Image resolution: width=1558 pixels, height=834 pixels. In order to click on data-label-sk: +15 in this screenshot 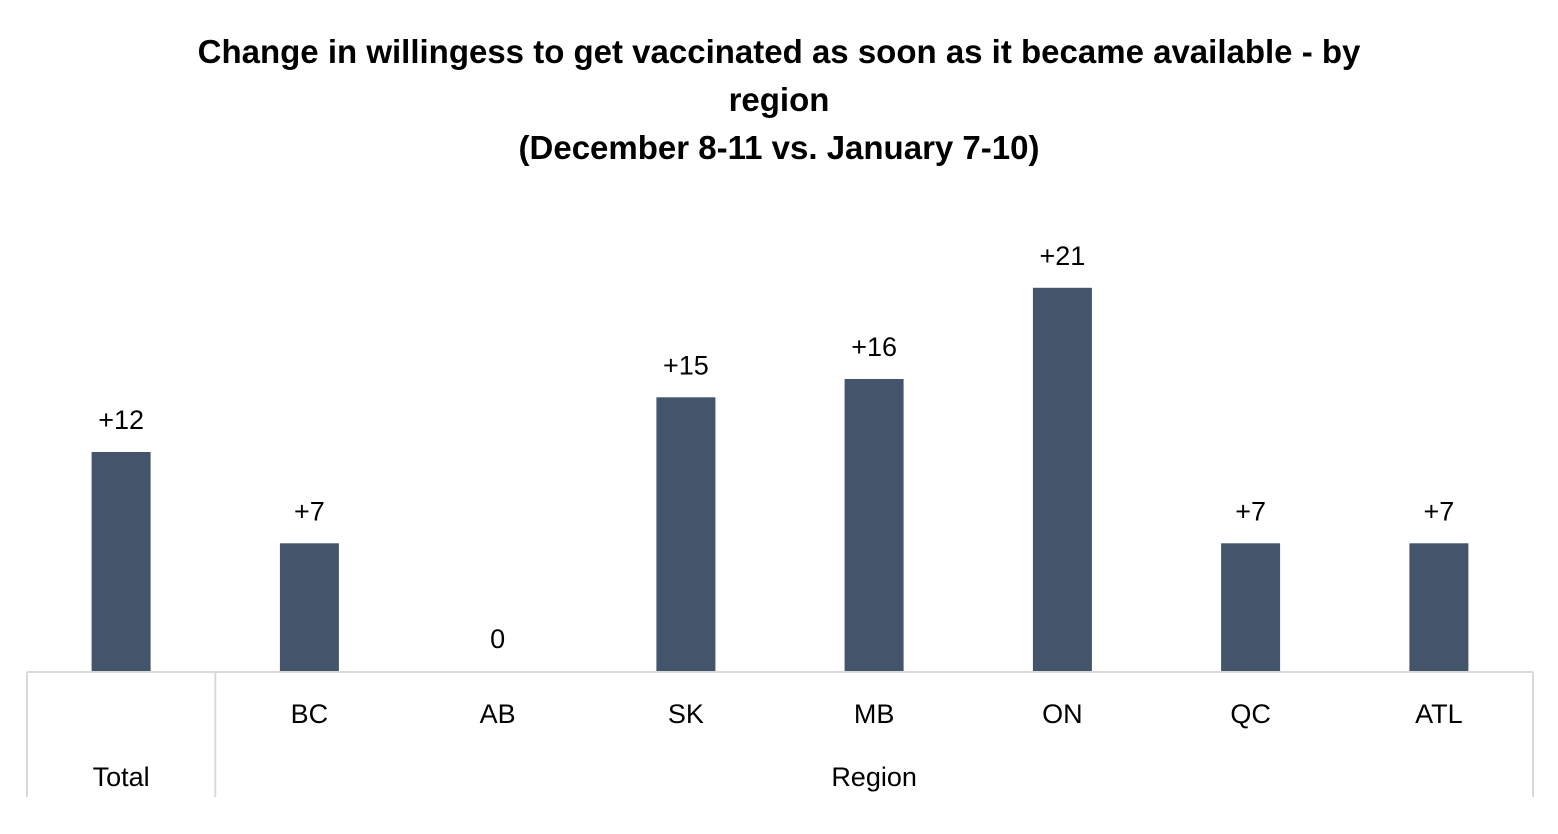, I will do `click(686, 365)`.